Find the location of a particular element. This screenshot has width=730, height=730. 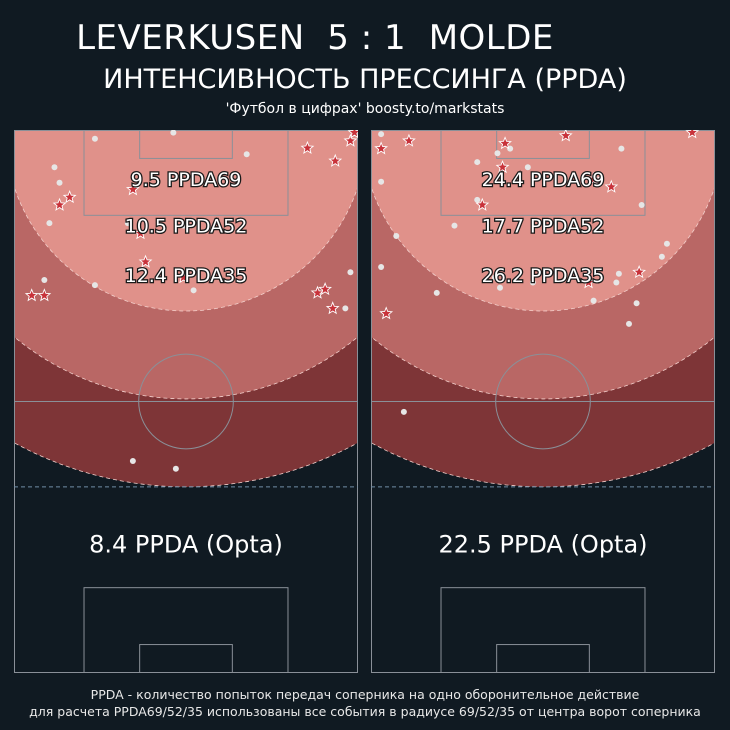

source-credit: 'Футбол в цифрах' boosty.to/markstats is located at coordinates (365, 109).